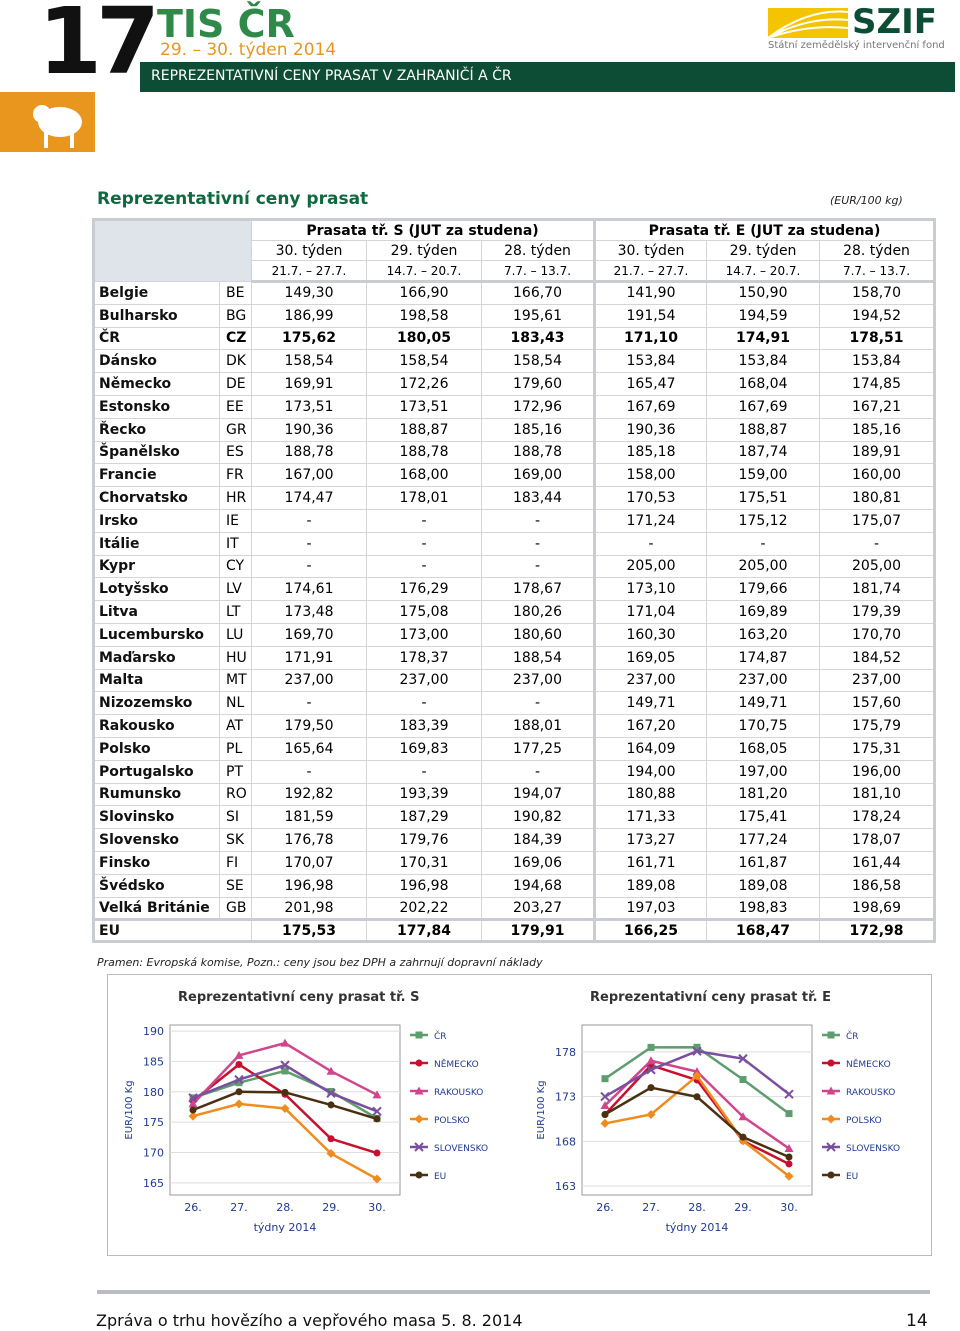 The image size is (960, 1331). Describe the element at coordinates (538, 498) in the screenshot. I see `price-cell: 183,44` at that location.